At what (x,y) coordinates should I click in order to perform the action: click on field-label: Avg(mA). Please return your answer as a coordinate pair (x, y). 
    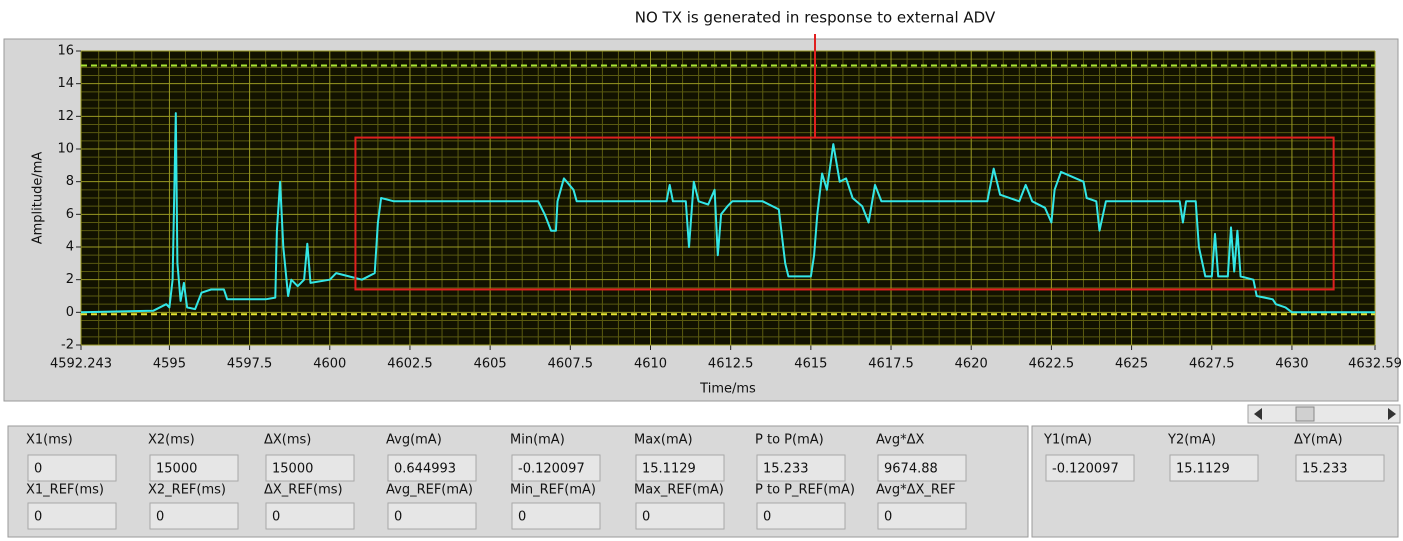
    Looking at the image, I should click on (414, 440).